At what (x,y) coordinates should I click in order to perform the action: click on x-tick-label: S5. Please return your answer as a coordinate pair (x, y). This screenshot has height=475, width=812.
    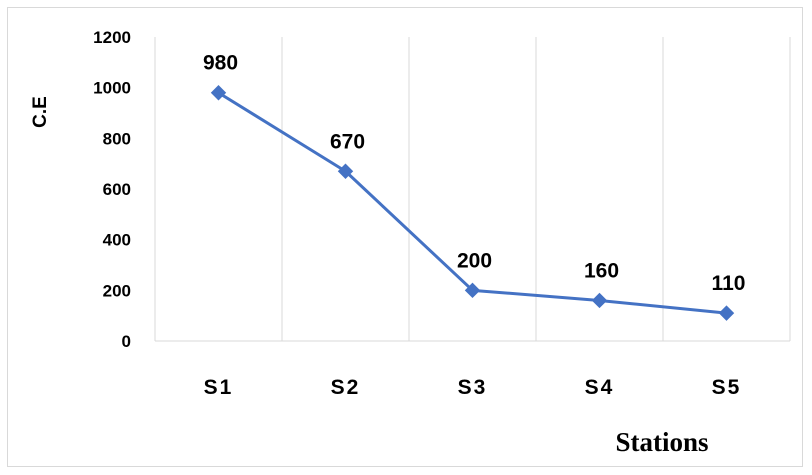
    Looking at the image, I should click on (727, 387).